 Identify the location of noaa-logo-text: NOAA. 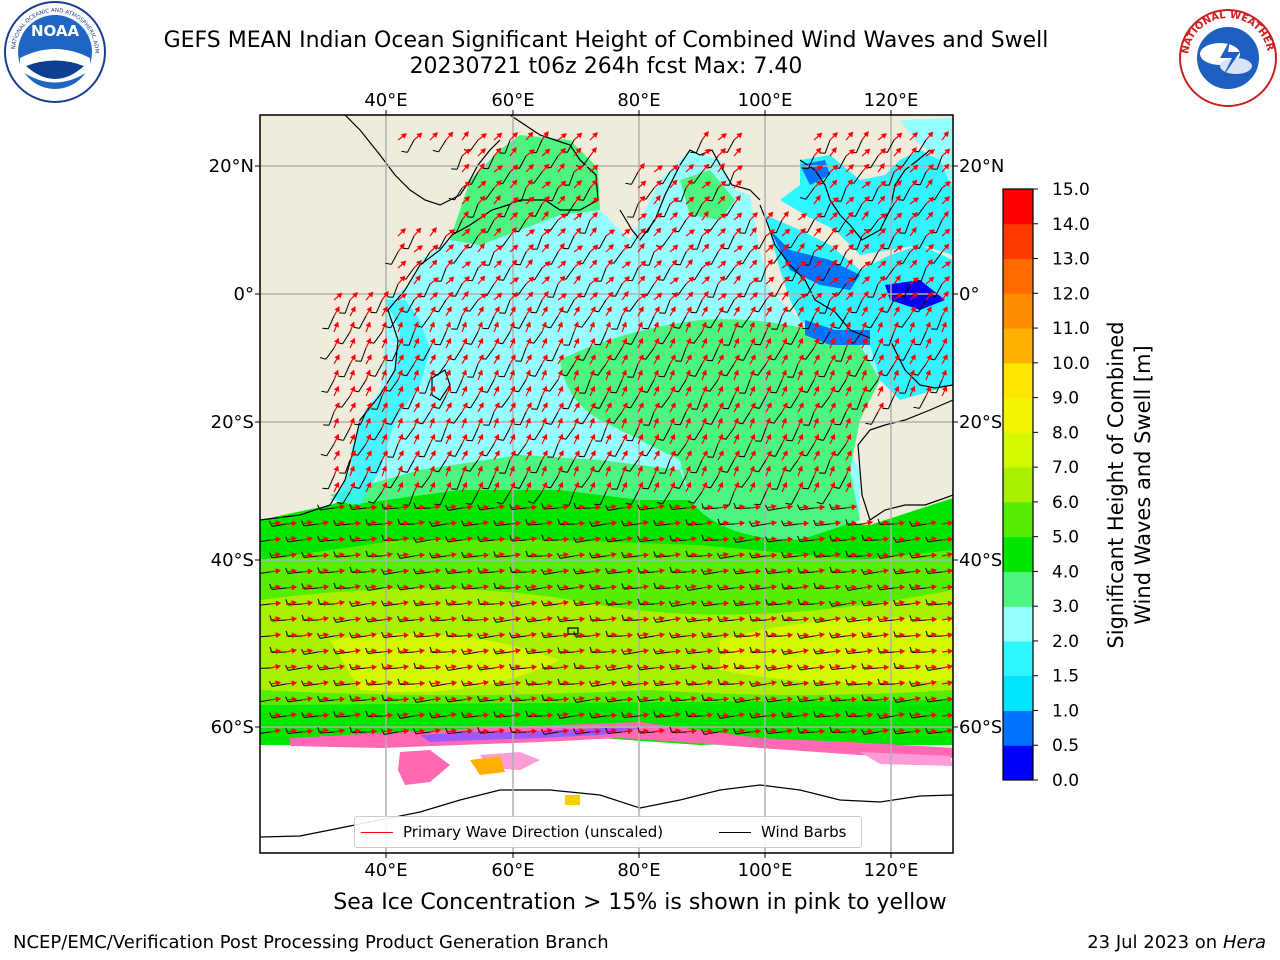
(55, 31).